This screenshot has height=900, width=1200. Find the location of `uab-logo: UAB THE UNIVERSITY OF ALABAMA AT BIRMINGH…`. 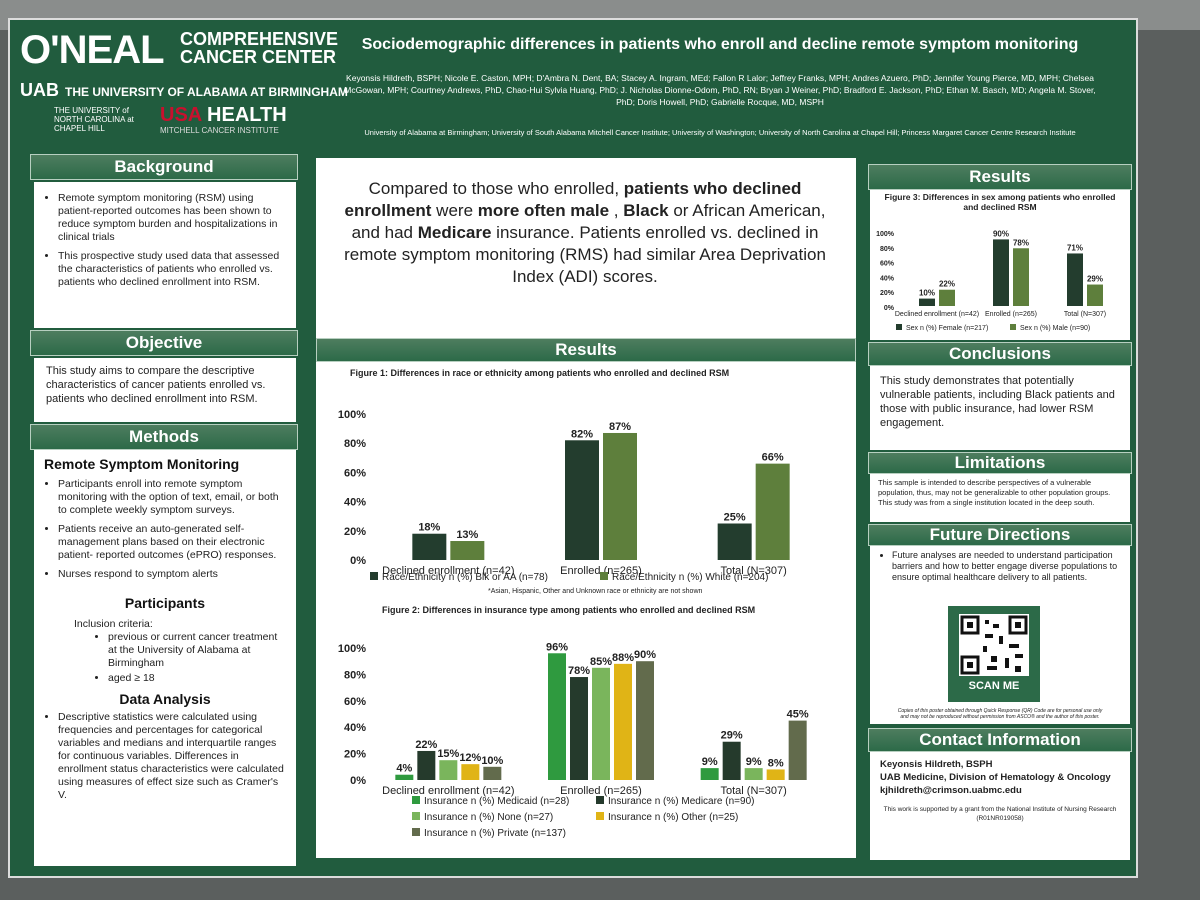

uab-logo: UAB THE UNIVERSITY OF ALABAMA AT BIRMINGH… is located at coordinates (184, 90).